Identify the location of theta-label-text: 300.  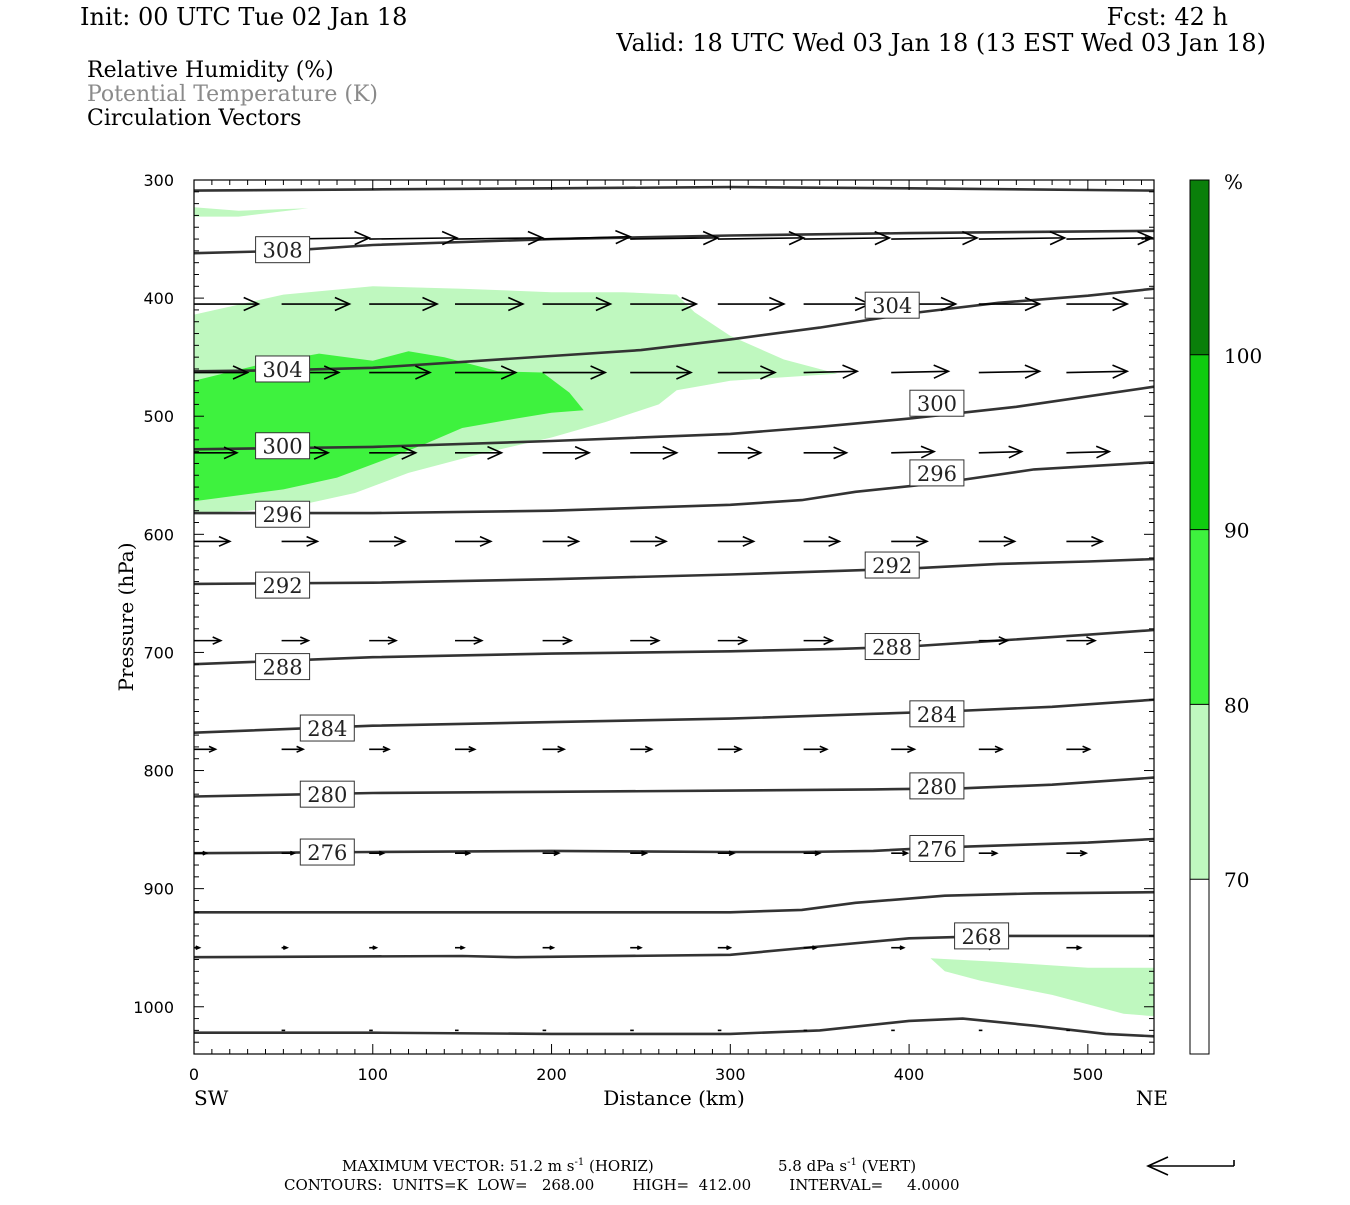
(283, 447).